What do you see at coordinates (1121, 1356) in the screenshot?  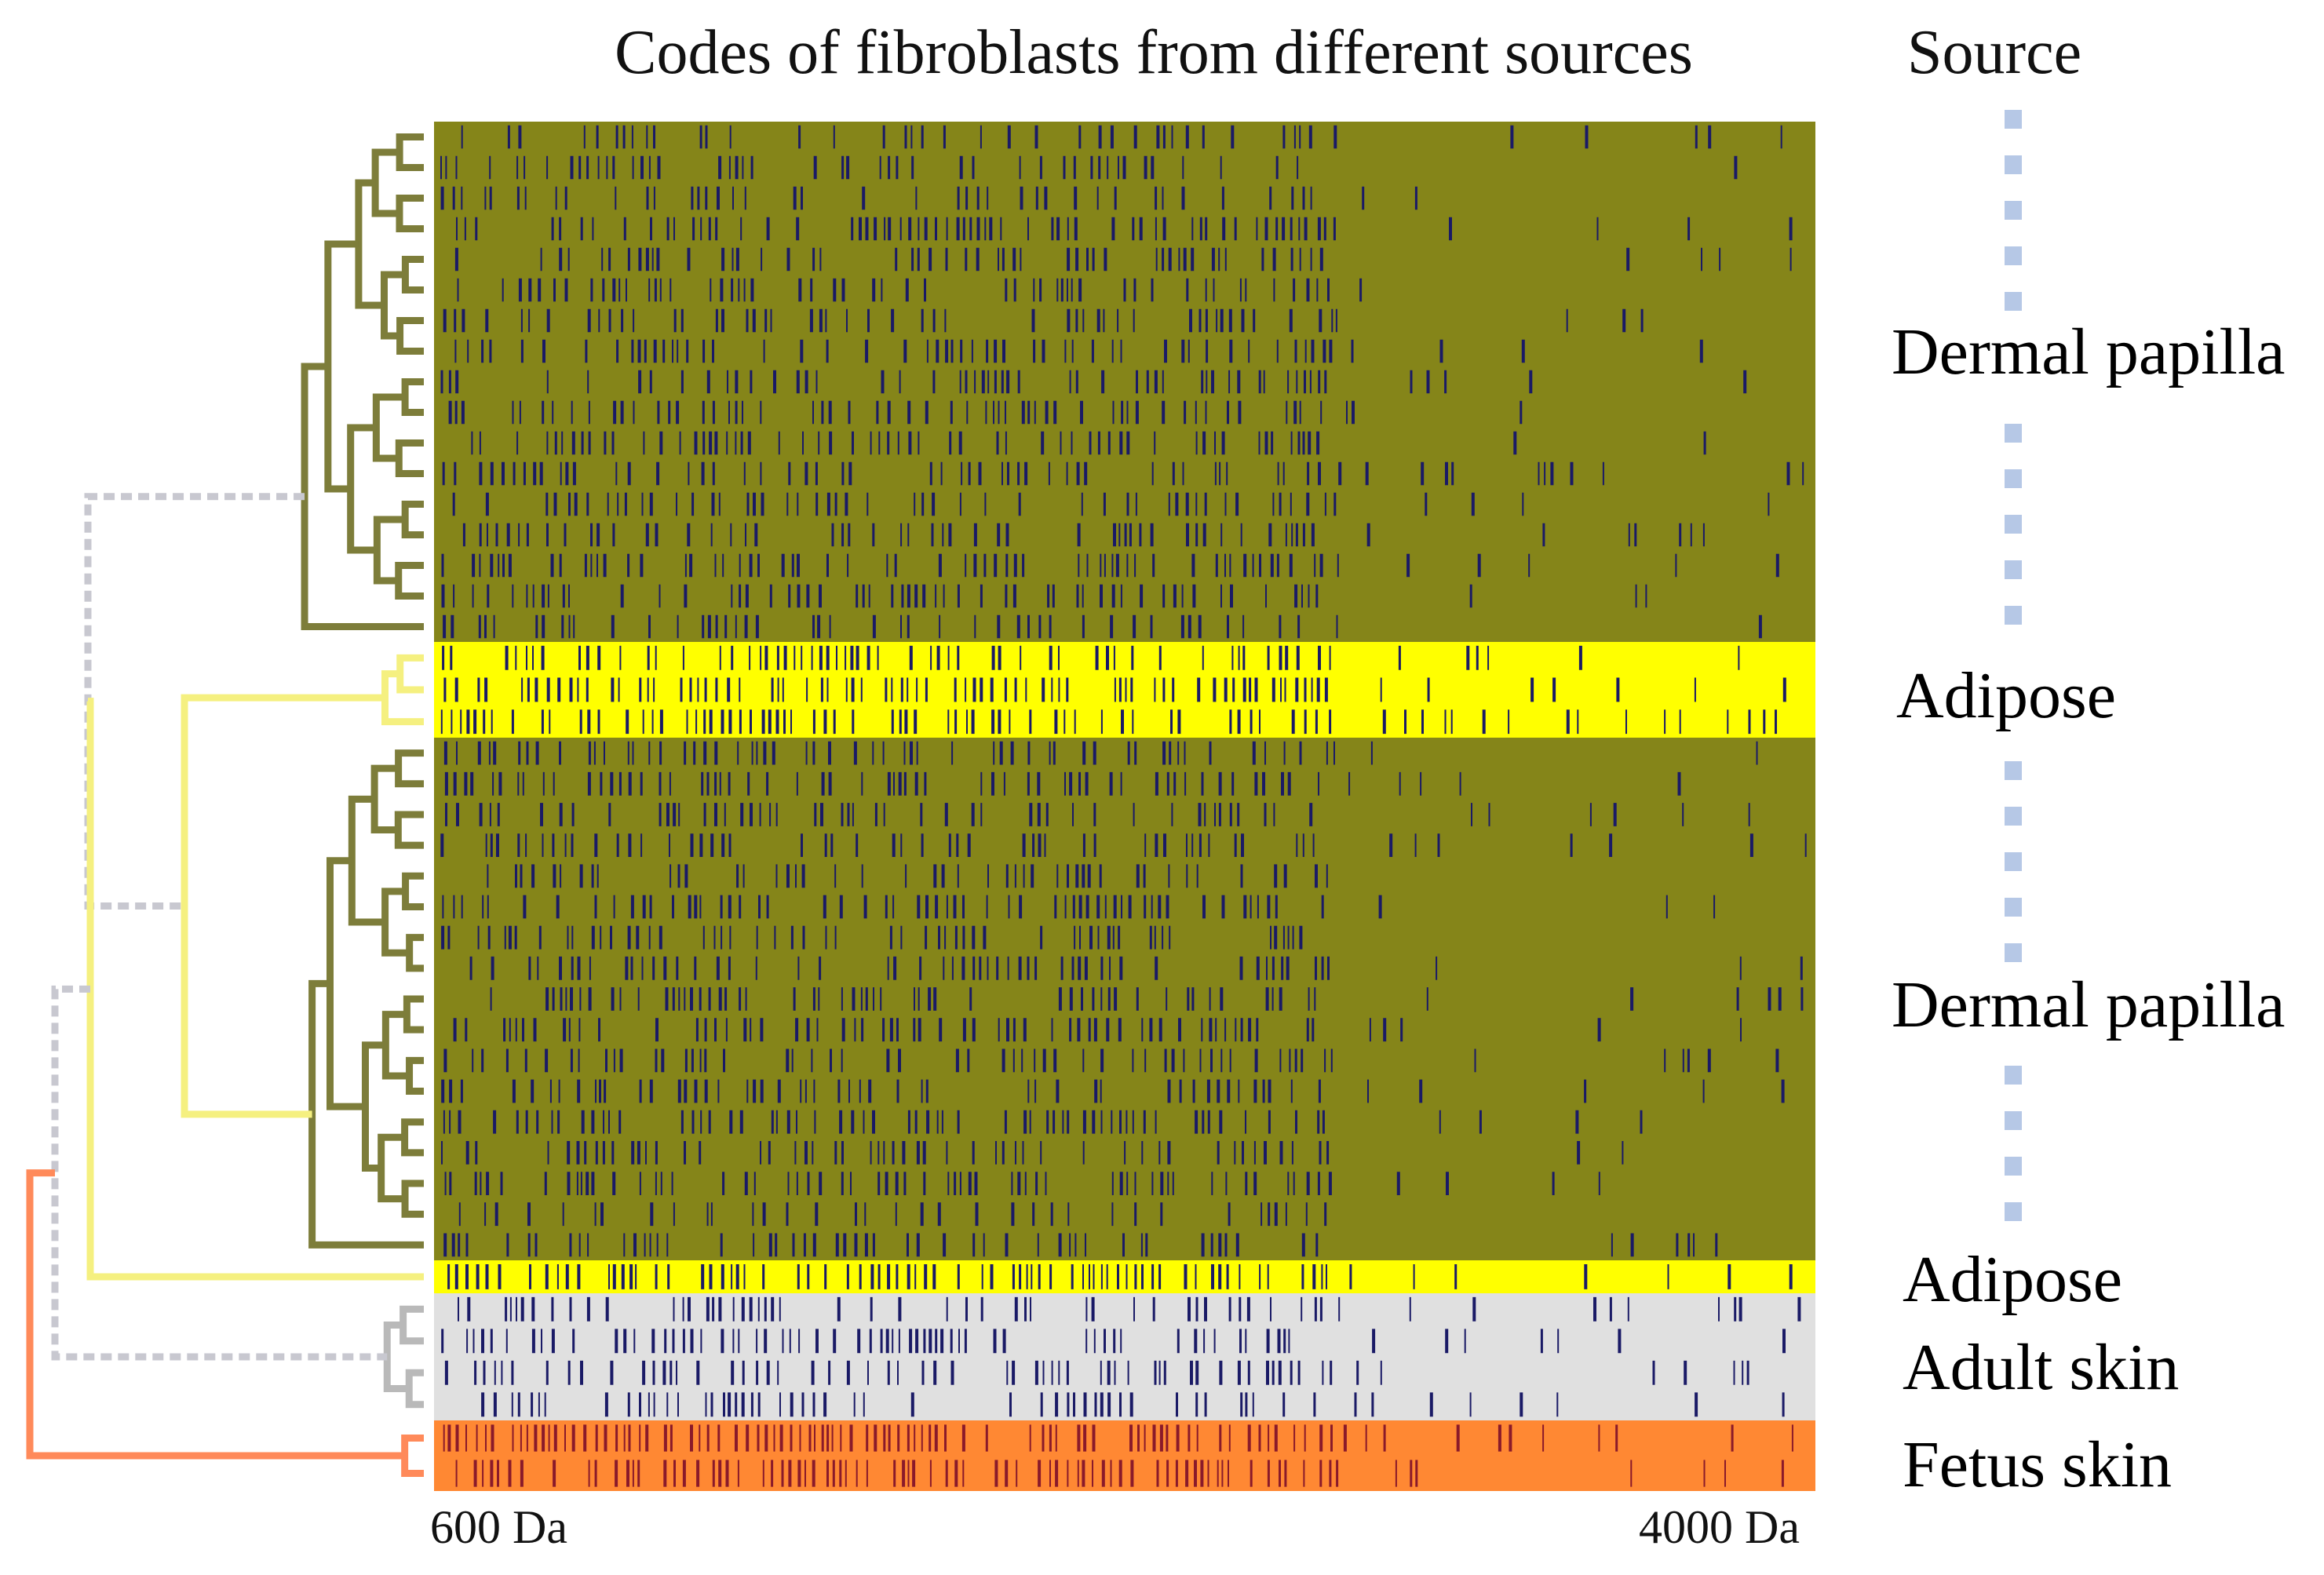 I see `heatmap-block-5-peaks` at bounding box center [1121, 1356].